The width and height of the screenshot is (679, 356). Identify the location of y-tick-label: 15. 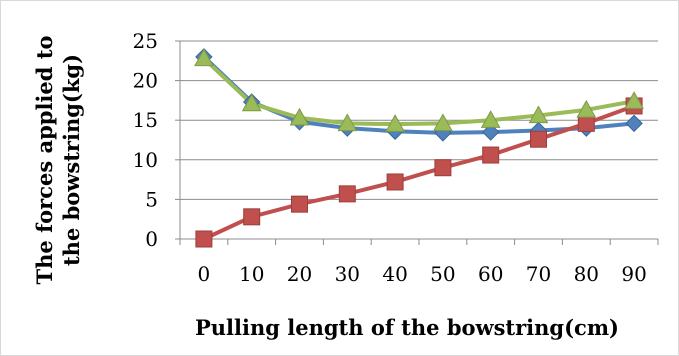
(145, 120).